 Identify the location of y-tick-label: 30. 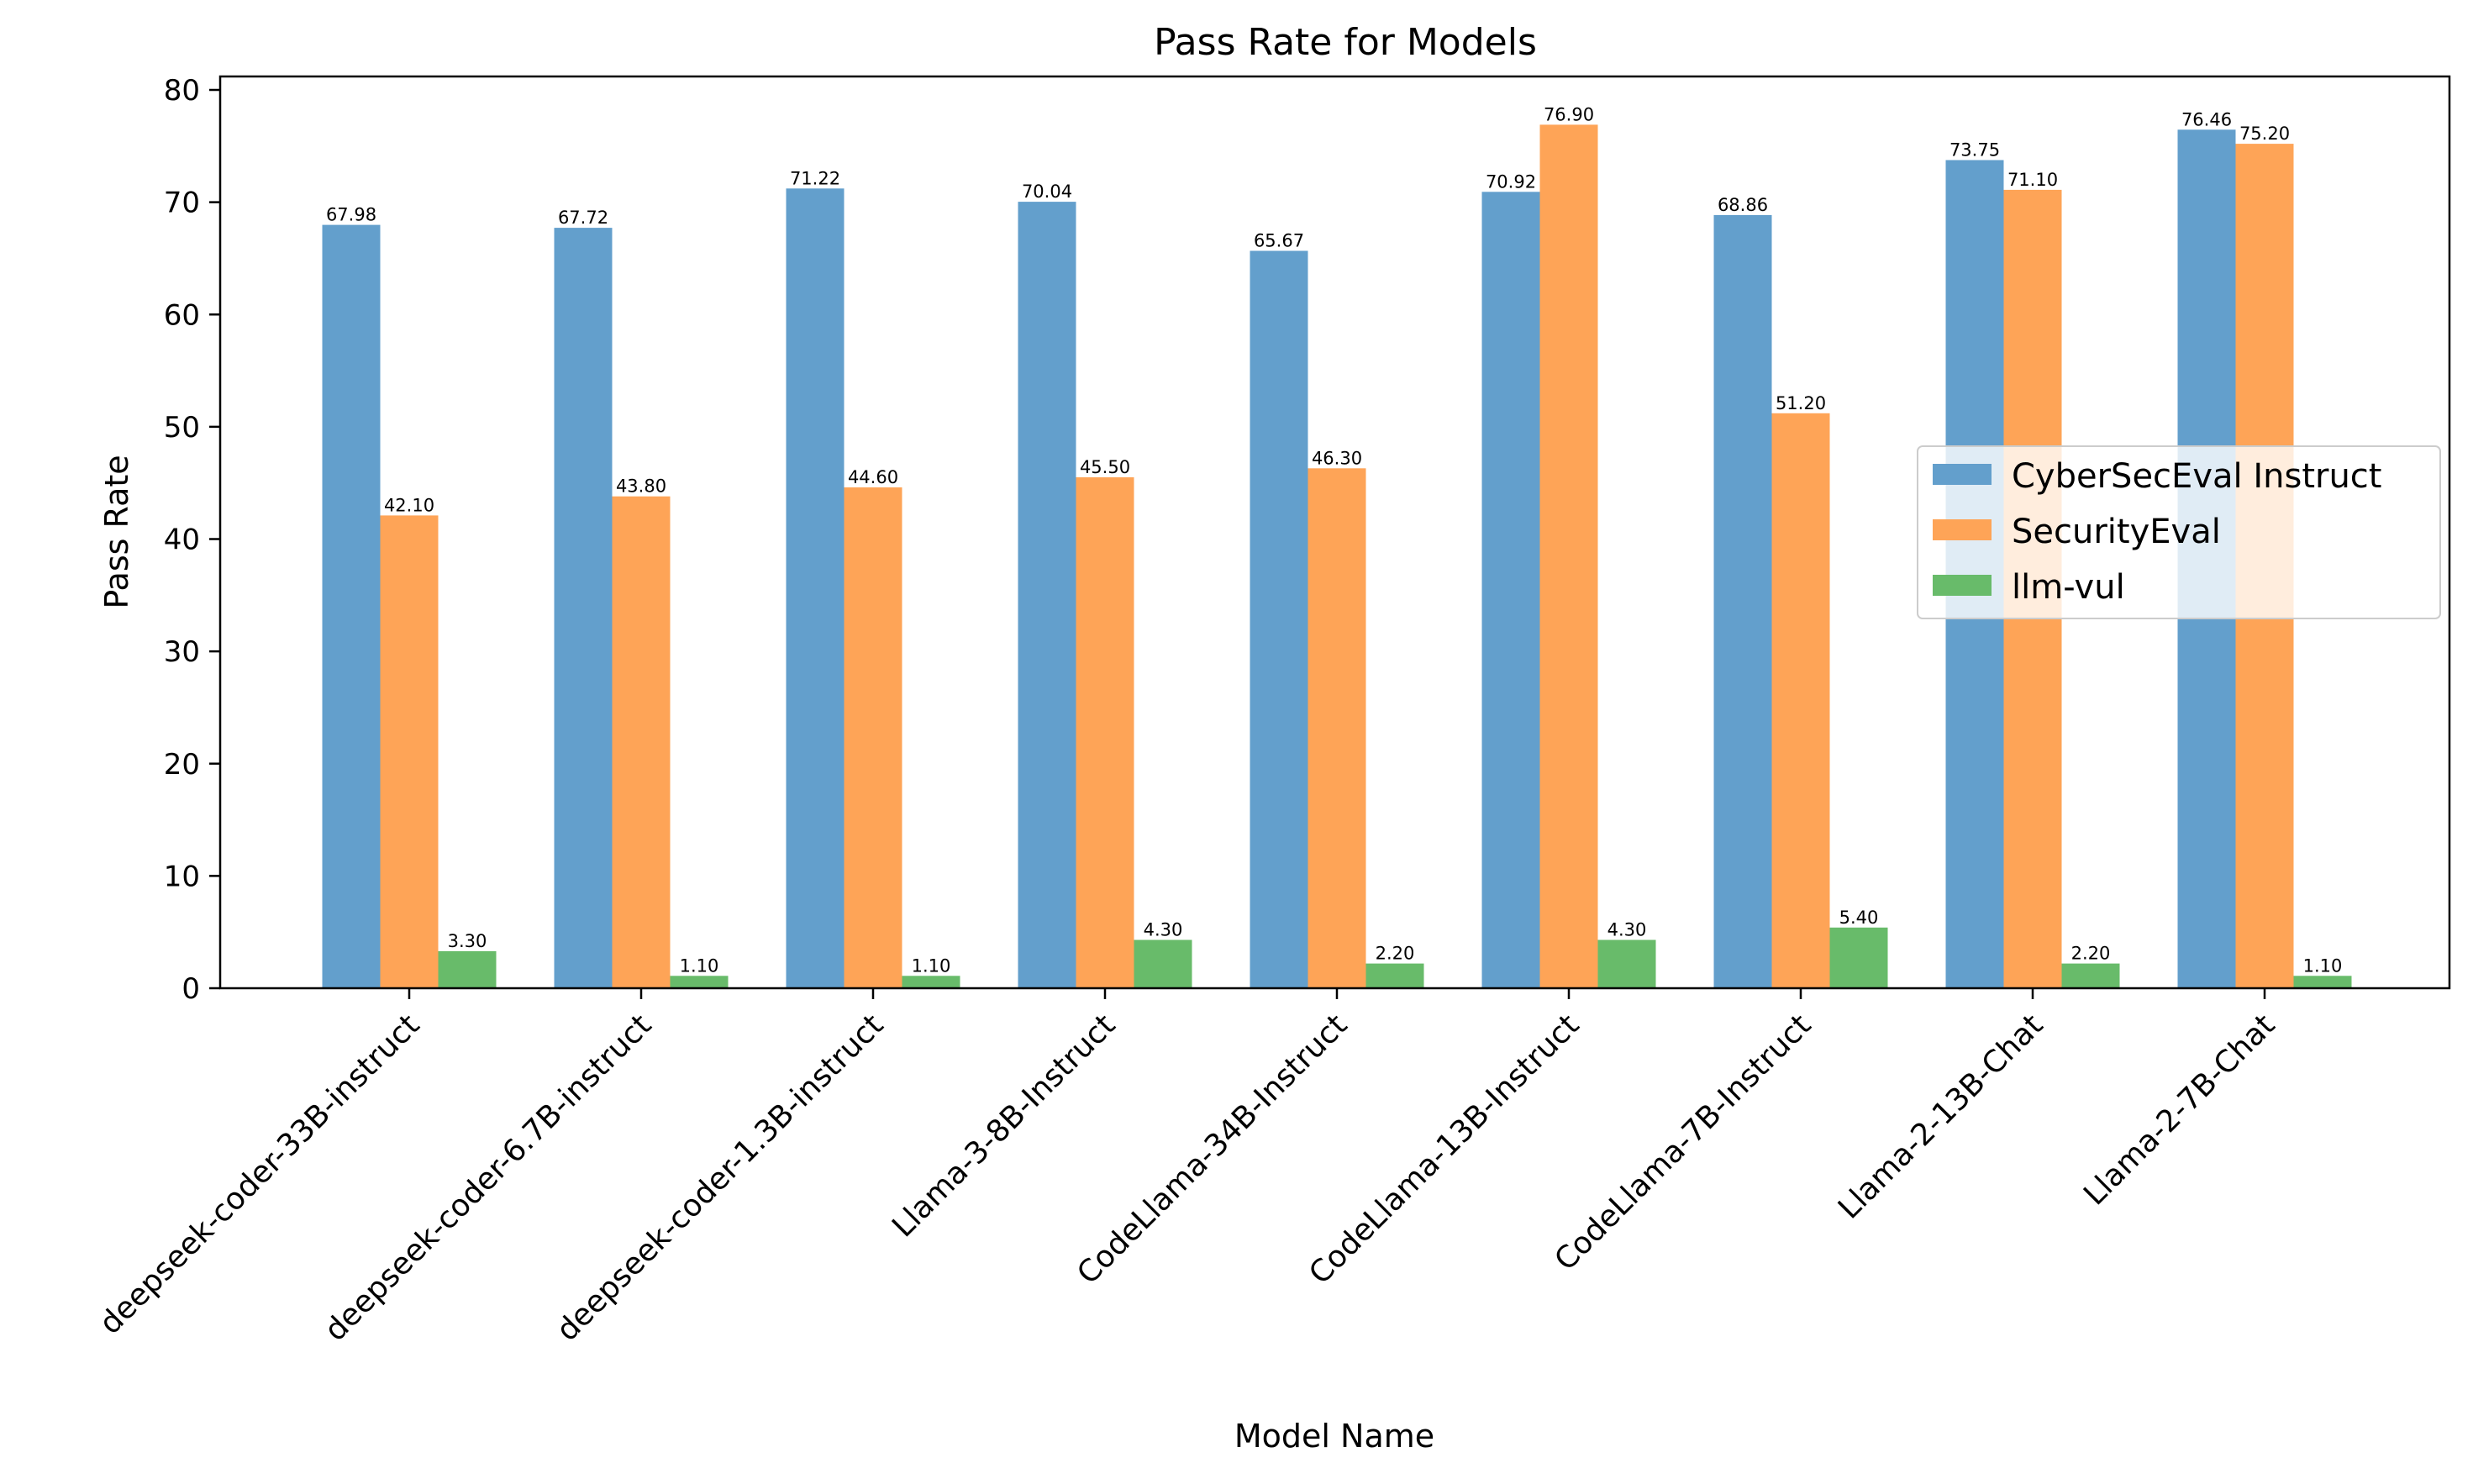
(182, 652).